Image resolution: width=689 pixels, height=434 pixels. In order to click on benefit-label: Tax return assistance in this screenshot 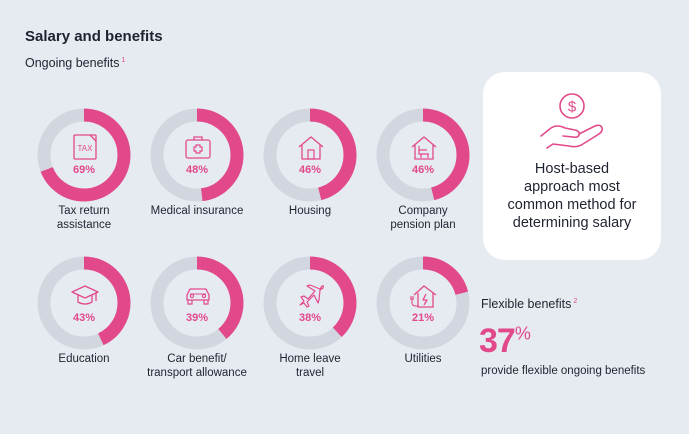, I will do `click(84, 218)`.